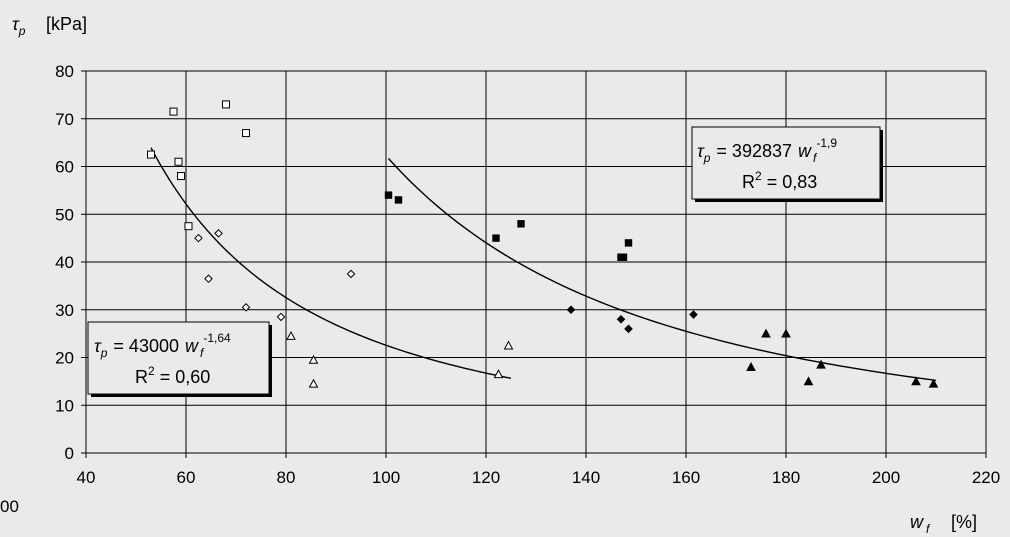 The image size is (1010, 537). I want to click on eq2-symbol: τ, so click(701, 151).